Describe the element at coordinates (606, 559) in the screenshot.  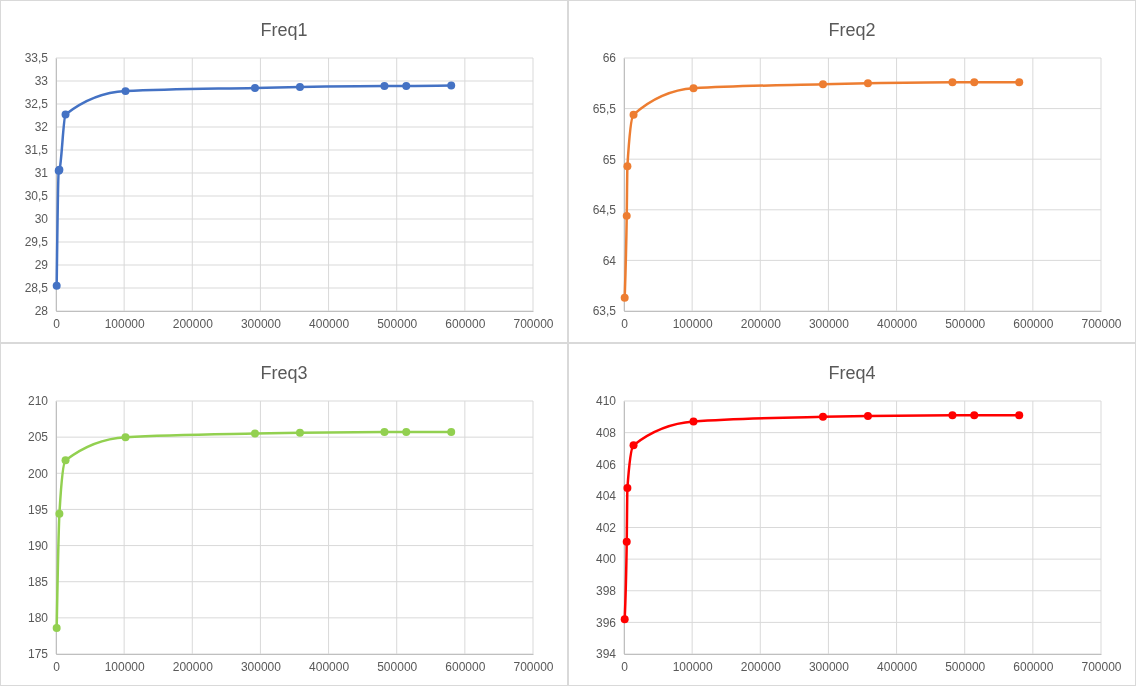
I see `y-tick-label: 400` at that location.